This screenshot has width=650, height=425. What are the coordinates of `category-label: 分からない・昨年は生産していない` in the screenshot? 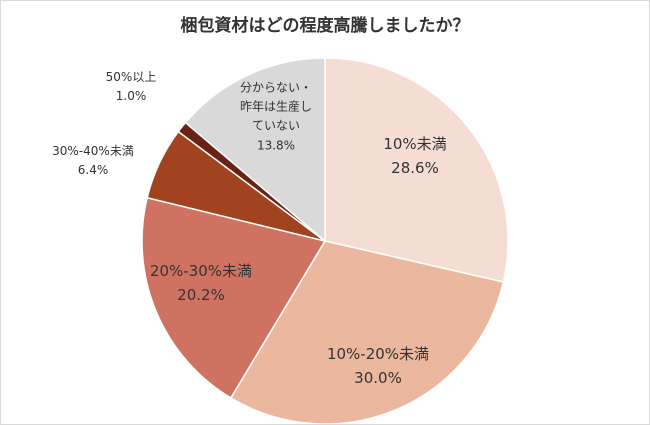 It's located at (275, 106).